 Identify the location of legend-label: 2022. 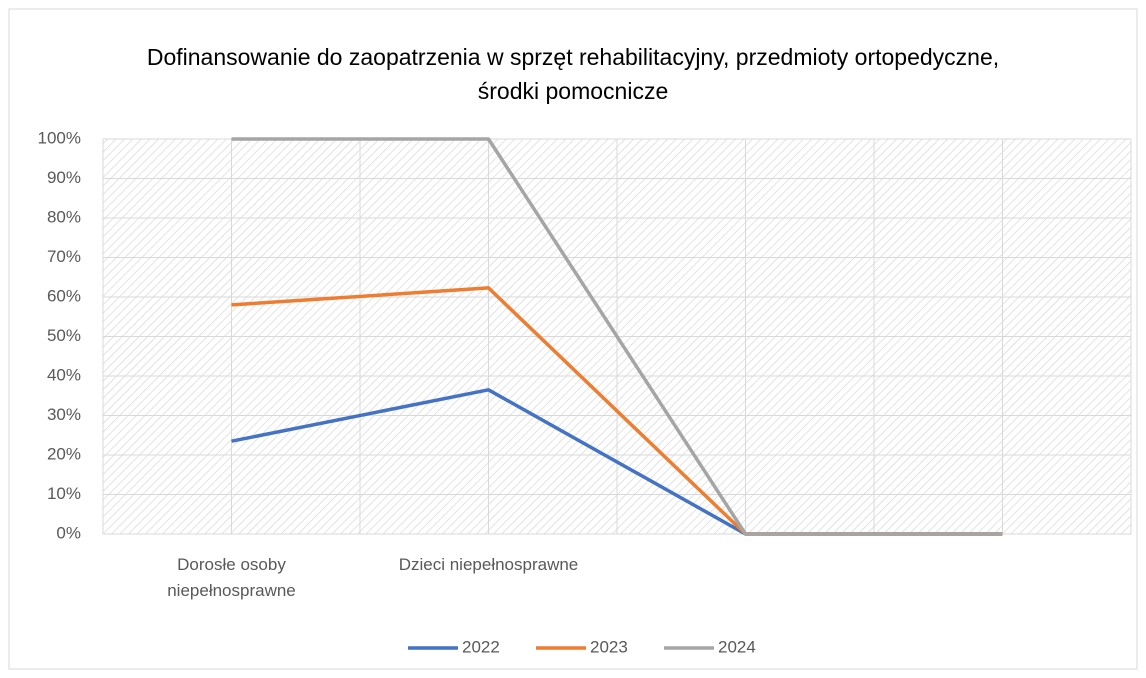
(481, 646).